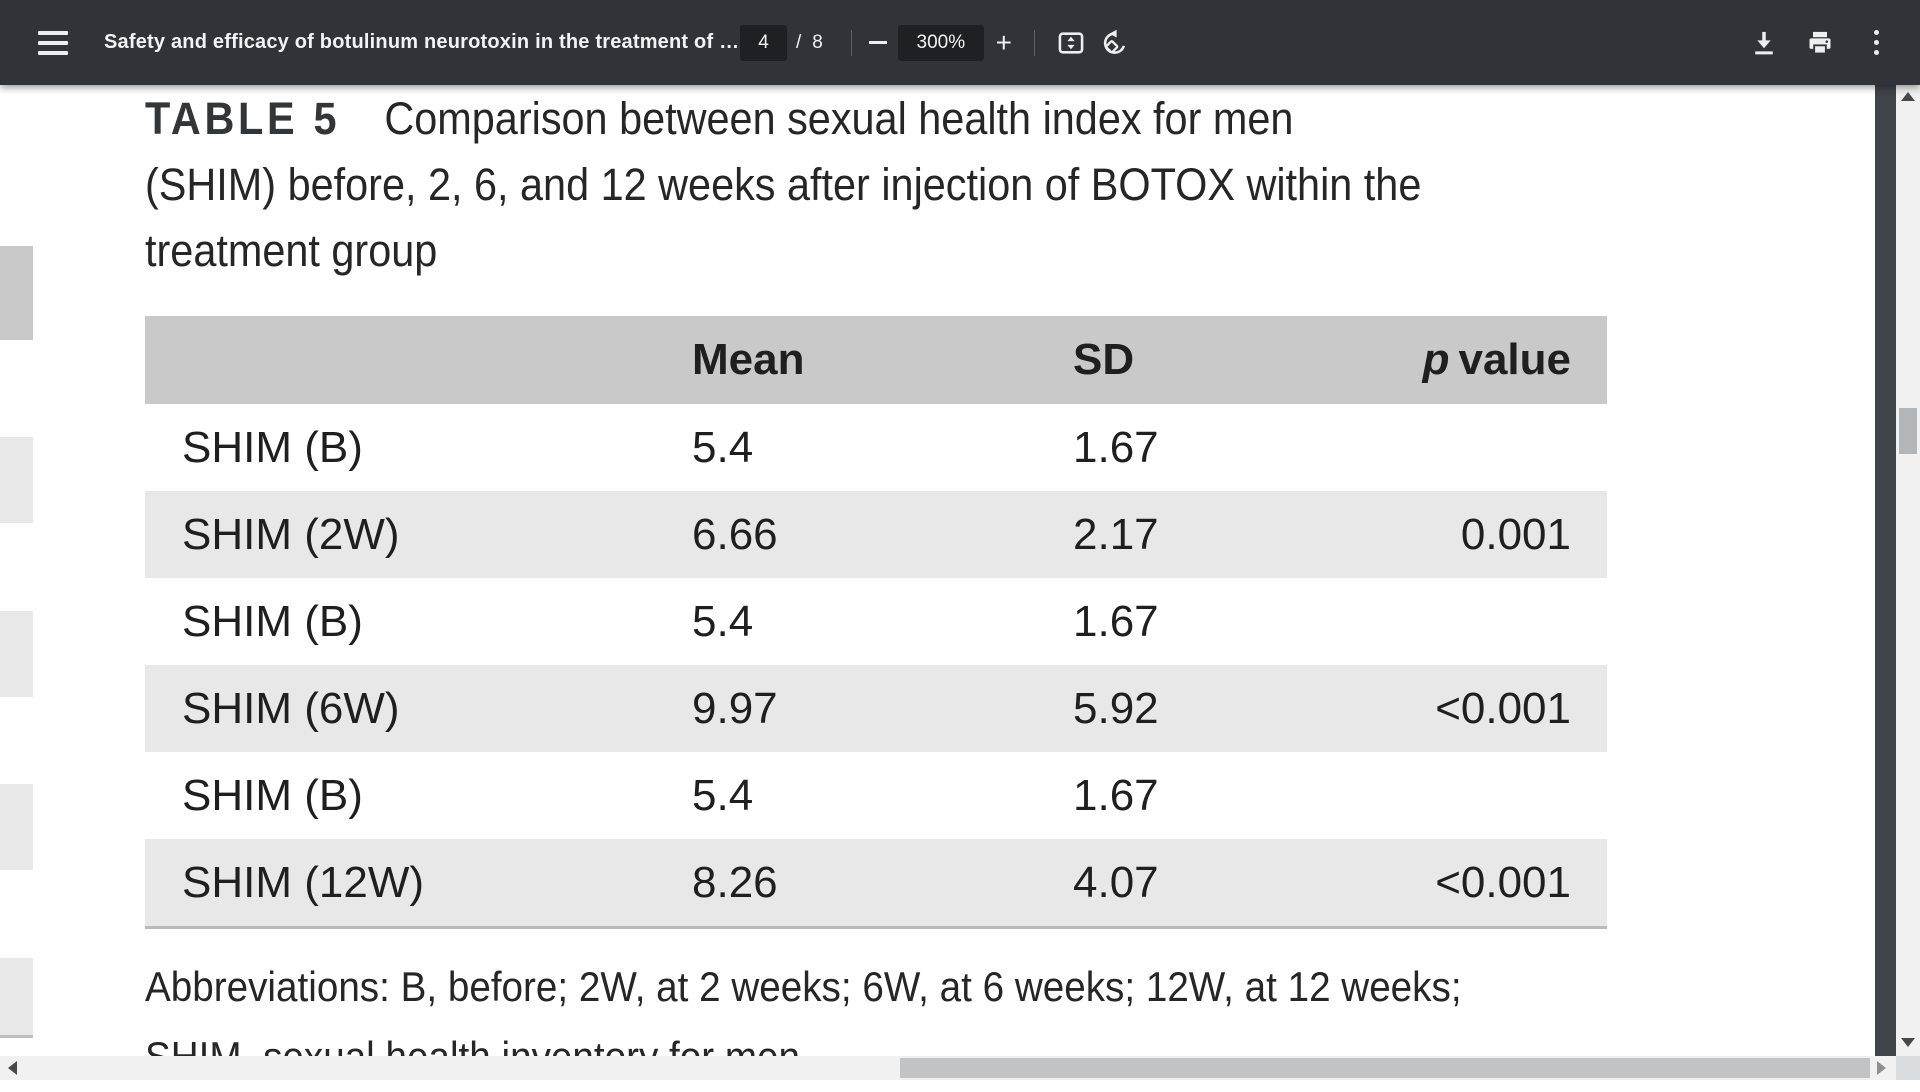 The width and height of the screenshot is (1920, 1092). I want to click on zoom-level-display: 300%, so click(940, 42).